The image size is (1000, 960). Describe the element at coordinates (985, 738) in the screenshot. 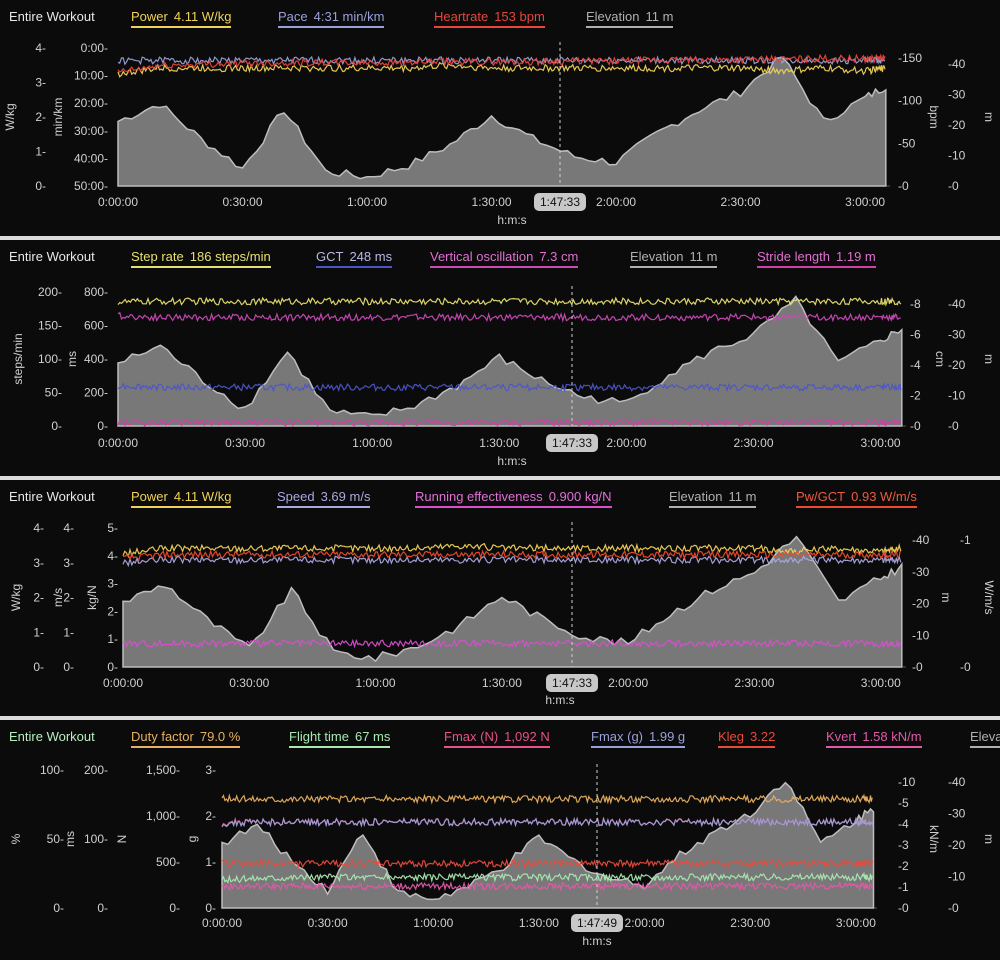

I see `legend-item-elevation: Eleva` at that location.